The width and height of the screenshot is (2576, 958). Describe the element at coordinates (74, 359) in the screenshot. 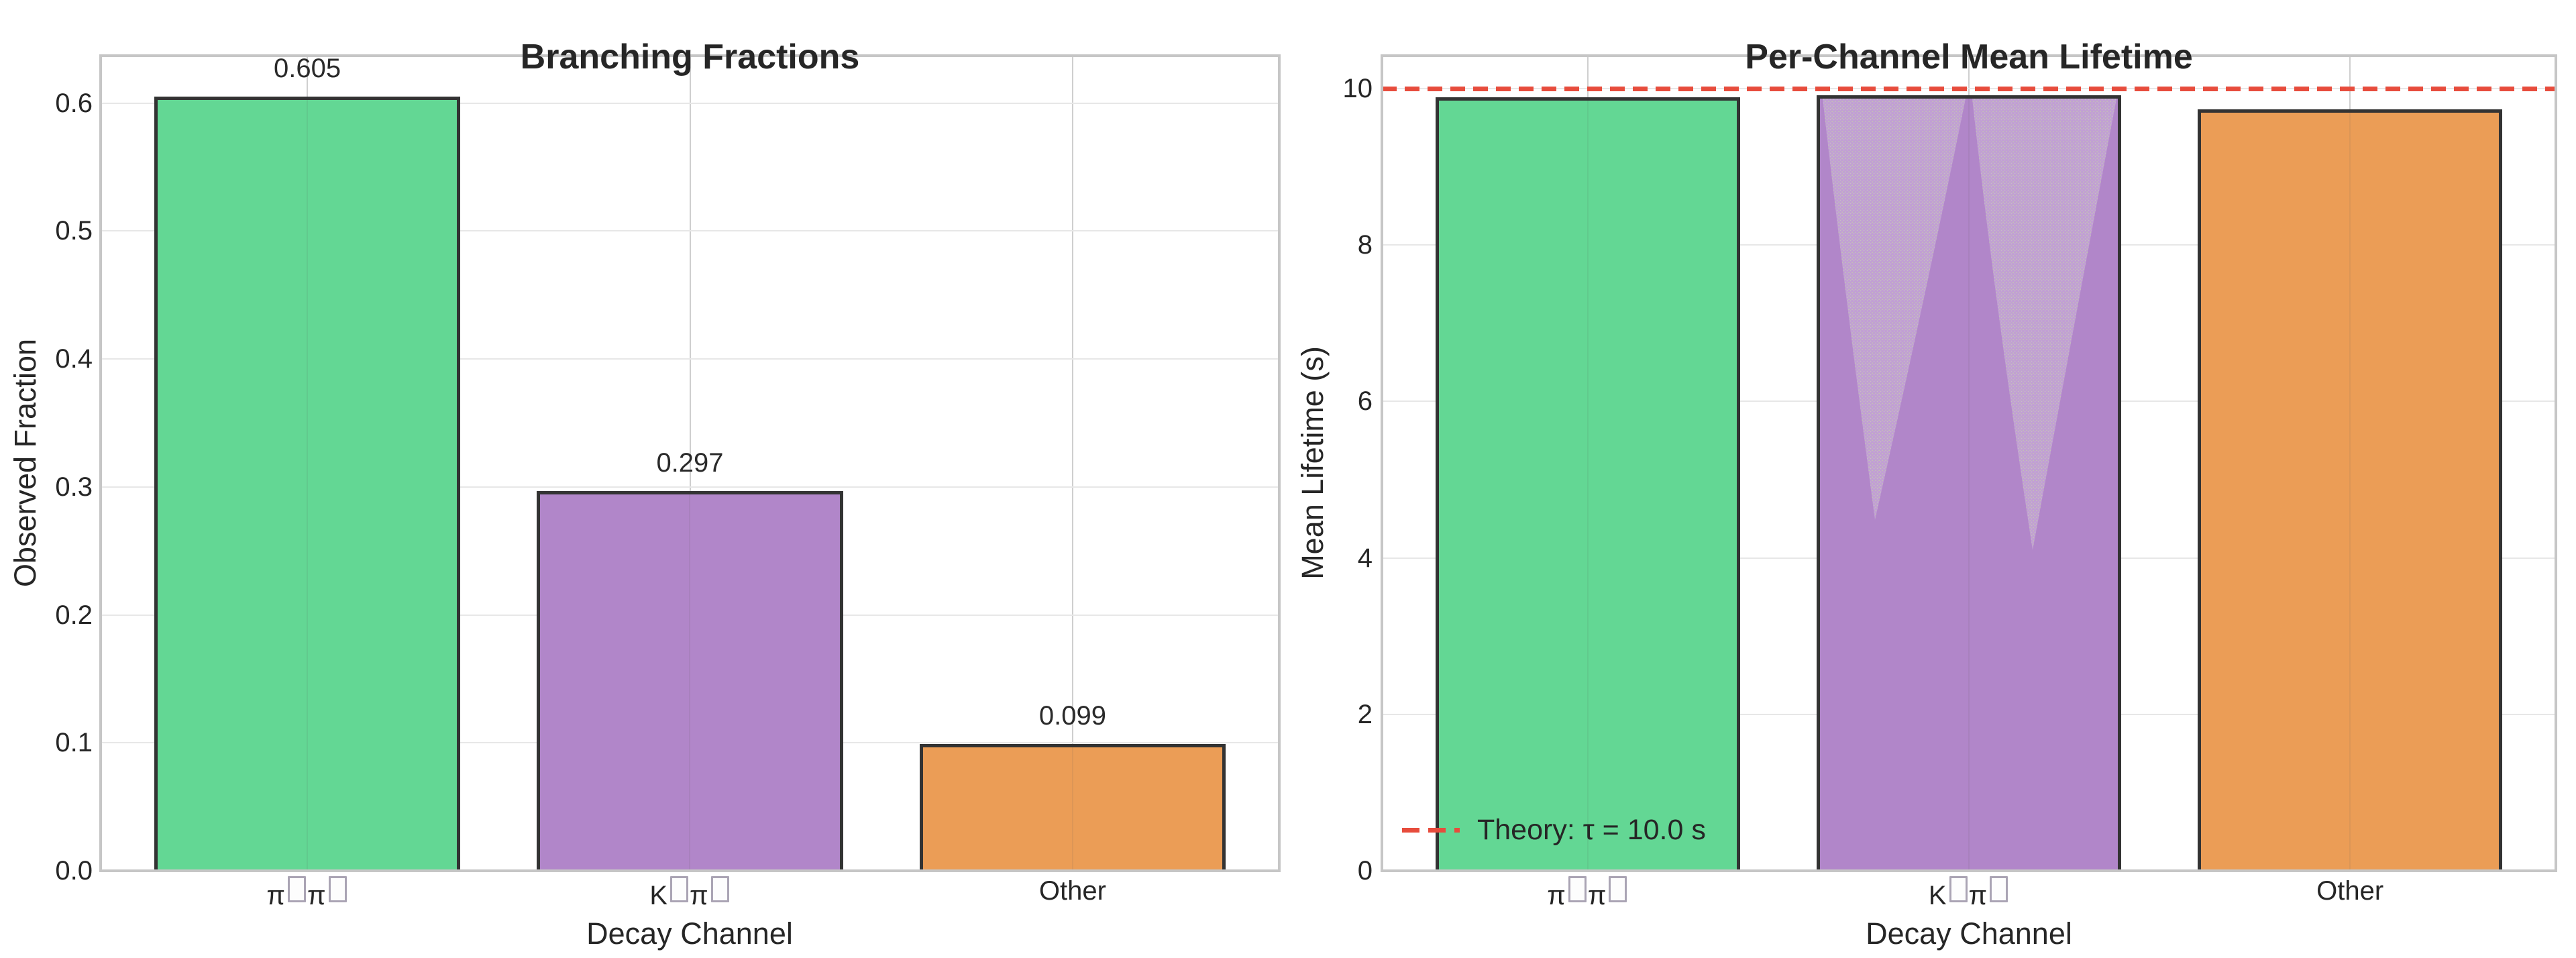

I see `y-tick-label: 0.4` at that location.